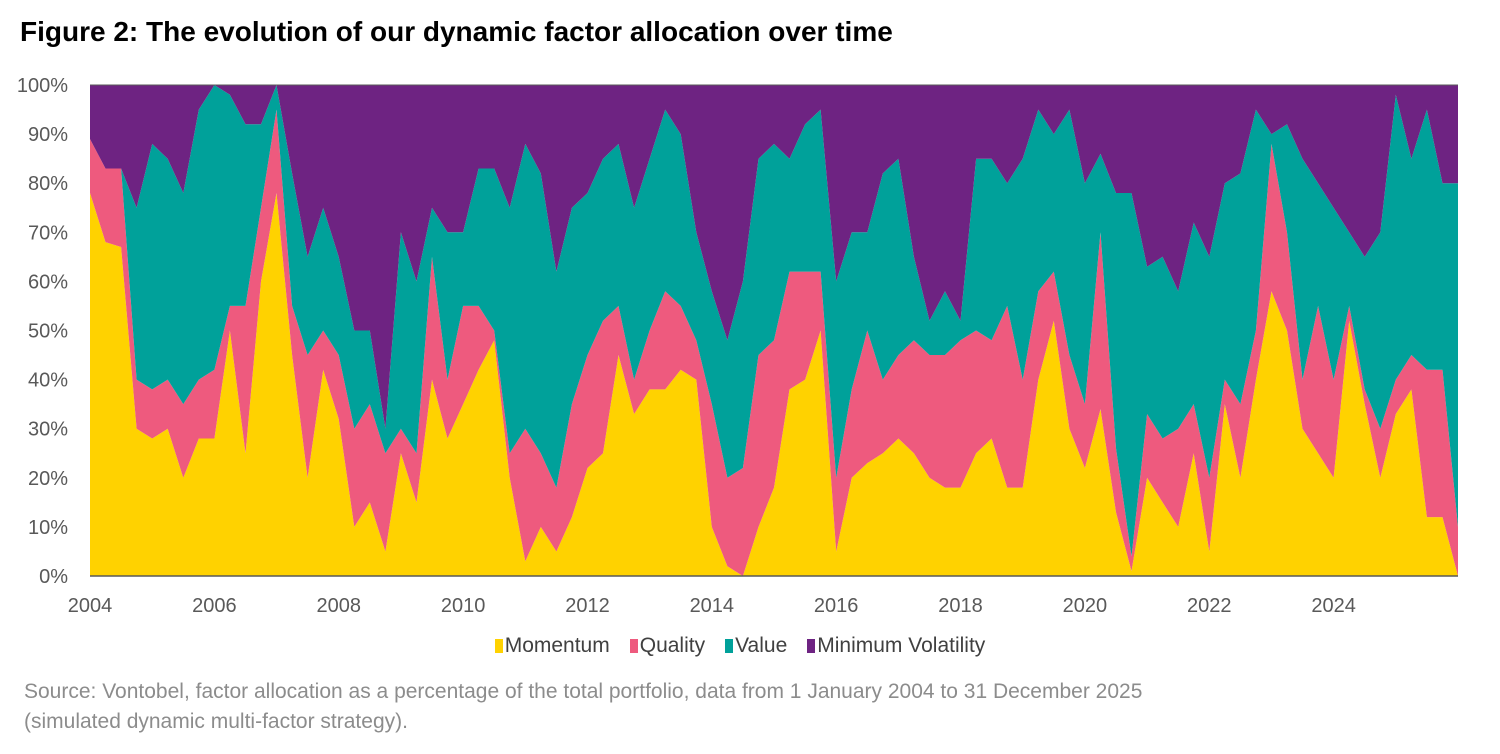 The image size is (1500, 754). Describe the element at coordinates (90, 606) in the screenshot. I see `x-tick-label: 2004` at that location.